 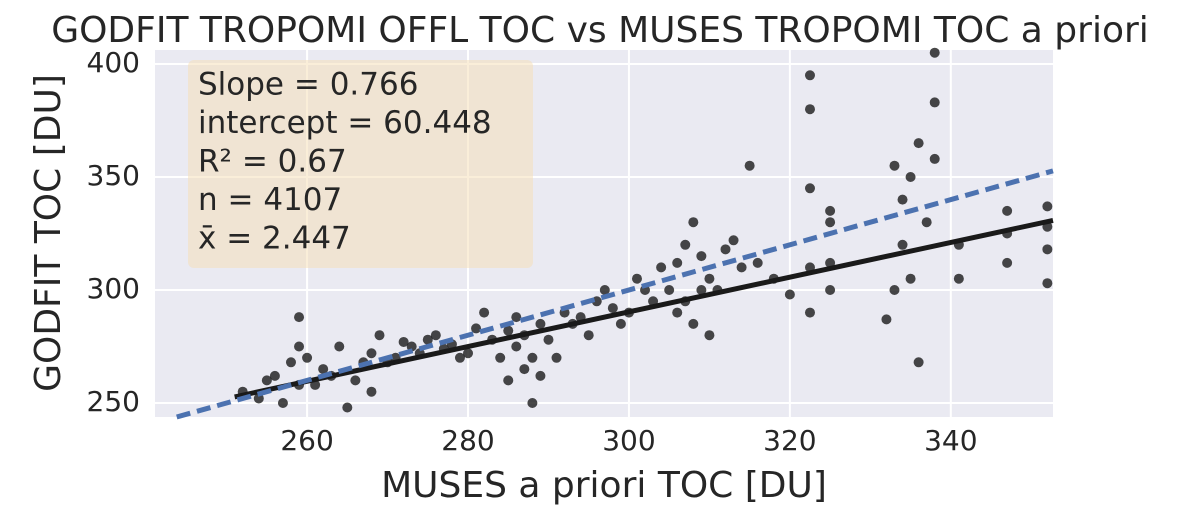 I want to click on annotation-line: n = 4107, so click(x=270, y=200).